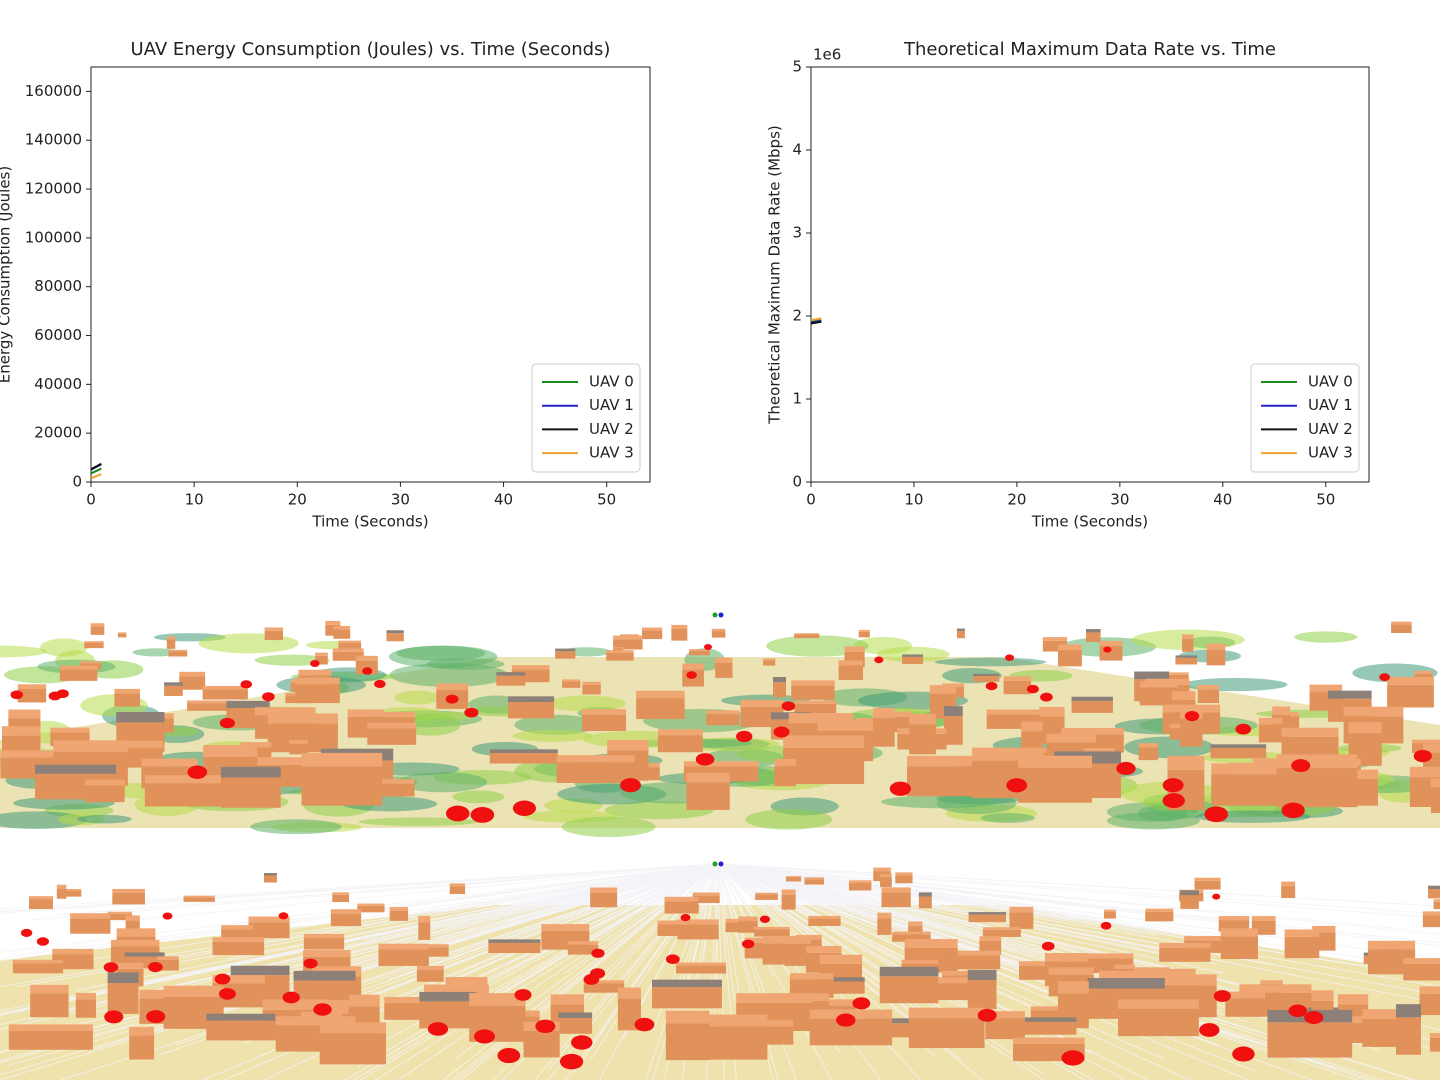 This screenshot has width=1440, height=1084. What do you see at coordinates (96, 471) in the screenshot?
I see `series-line` at bounding box center [96, 471].